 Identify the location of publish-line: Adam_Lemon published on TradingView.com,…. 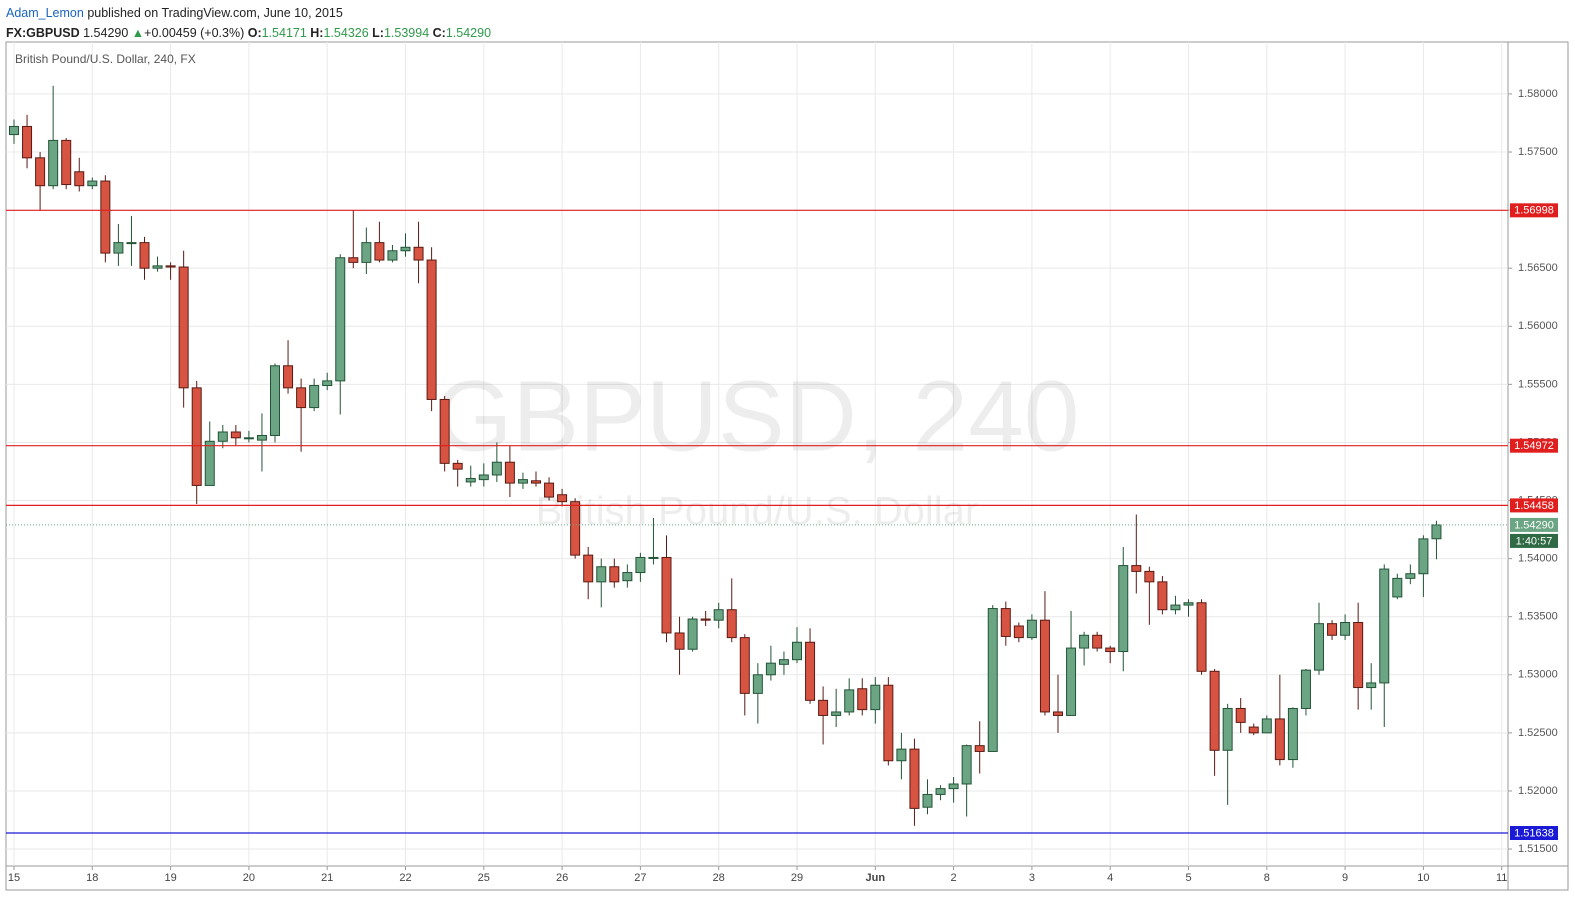
(248, 13).